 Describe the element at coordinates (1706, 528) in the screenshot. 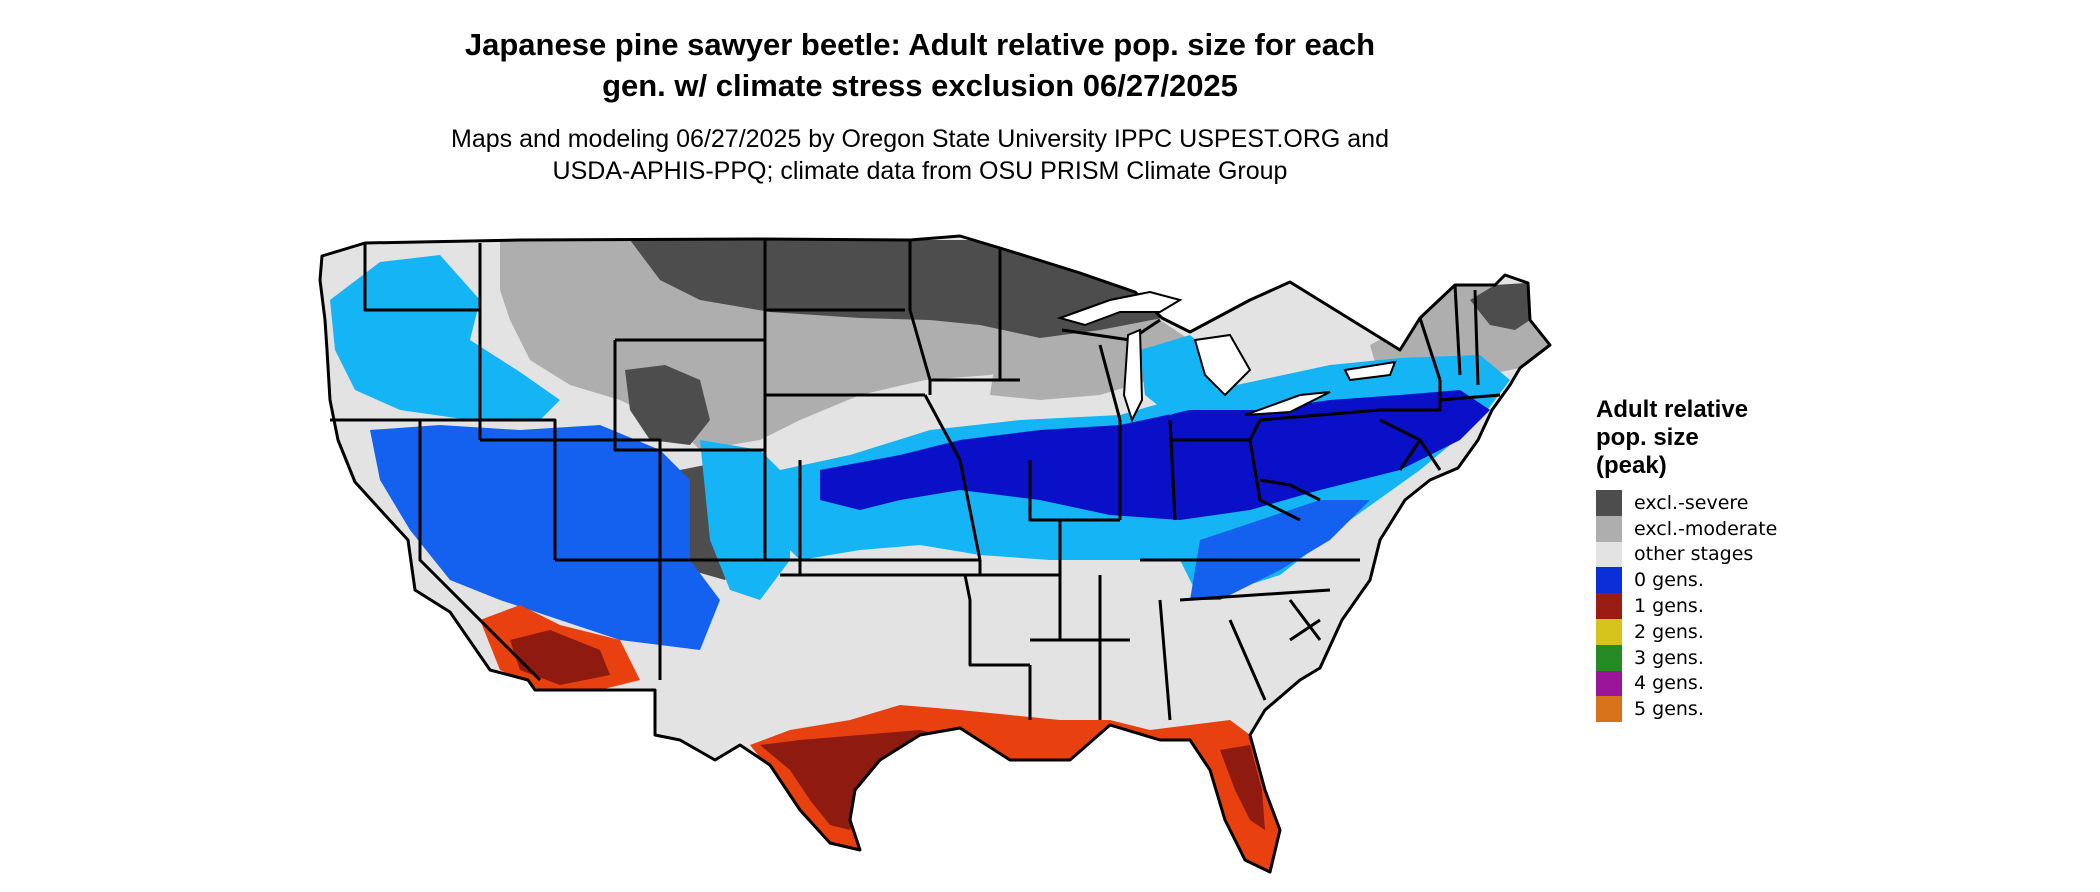

I see `legend-label: excl.-moderate` at that location.